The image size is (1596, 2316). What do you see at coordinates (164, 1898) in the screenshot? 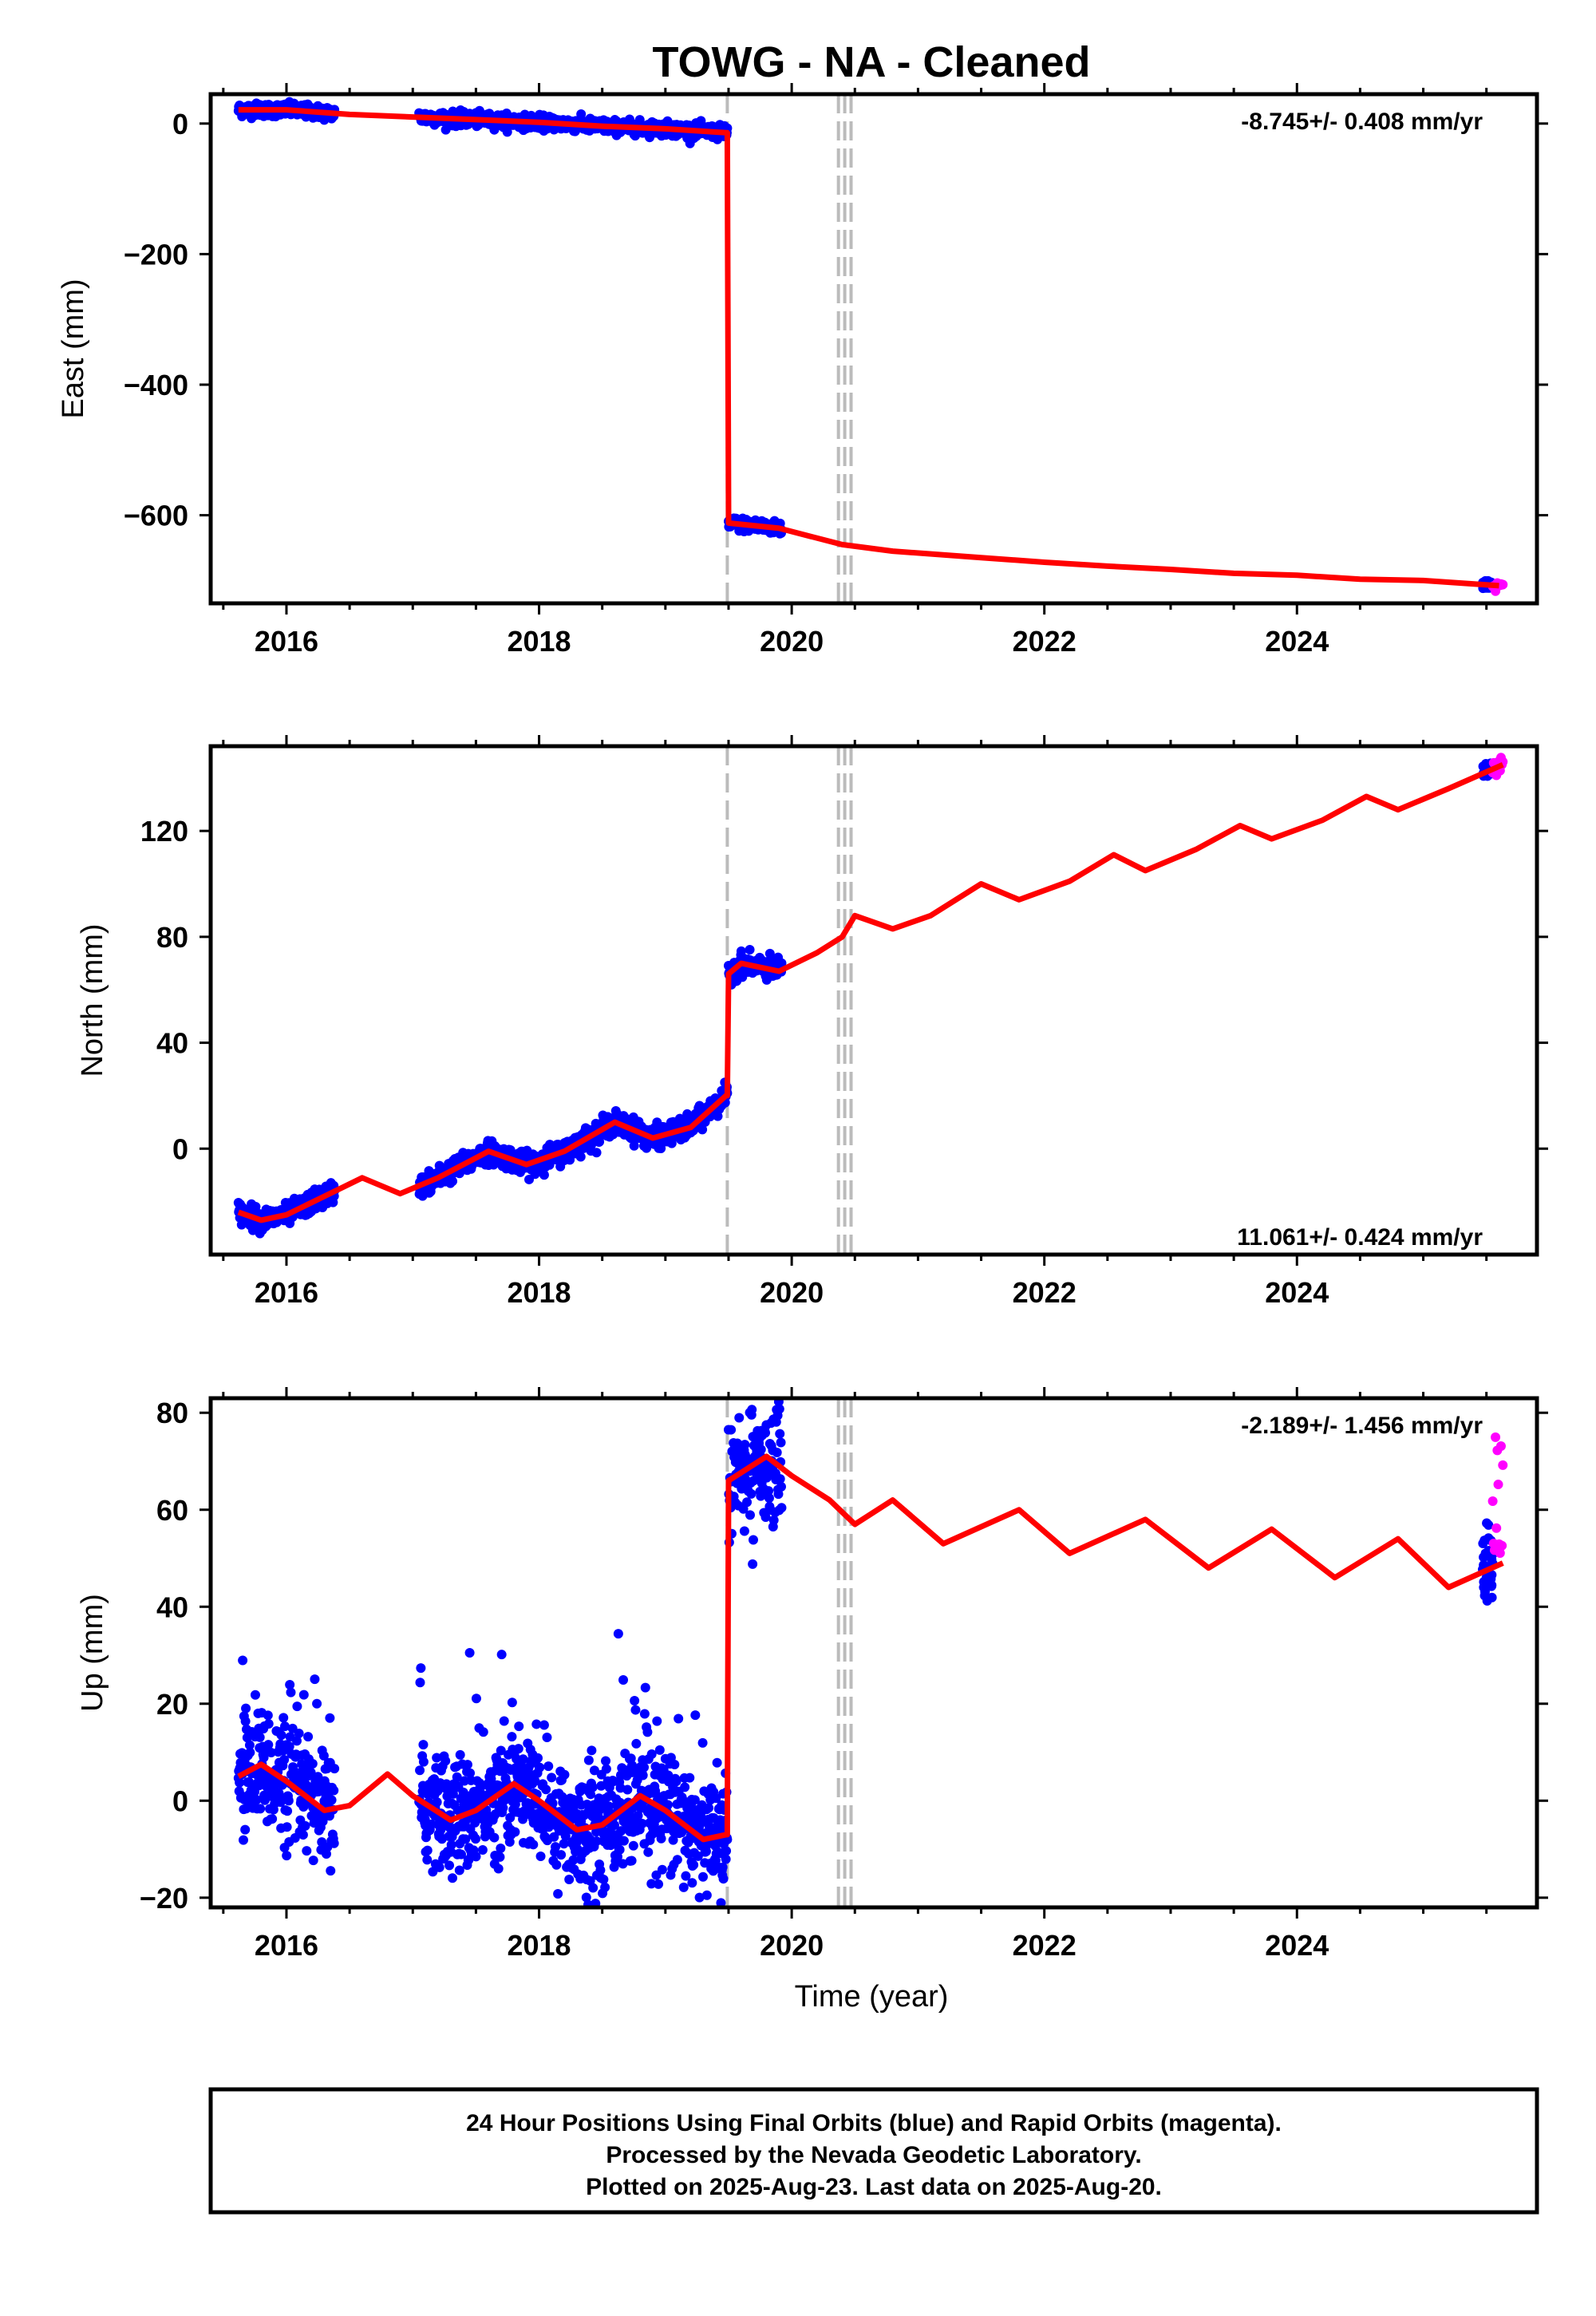
I see `up-y-tick-label: −20` at bounding box center [164, 1898].